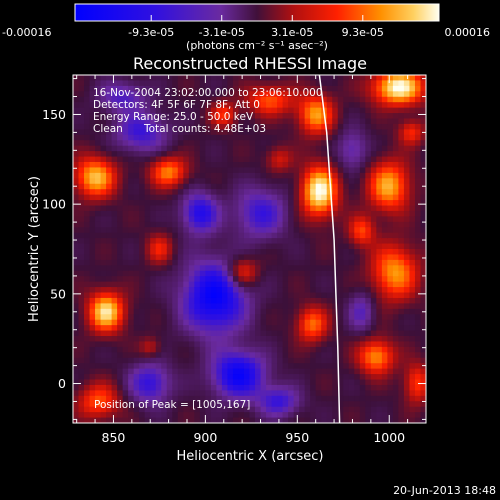  What do you see at coordinates (62, 383) in the screenshot?
I see `y-tick-label: 0` at bounding box center [62, 383].